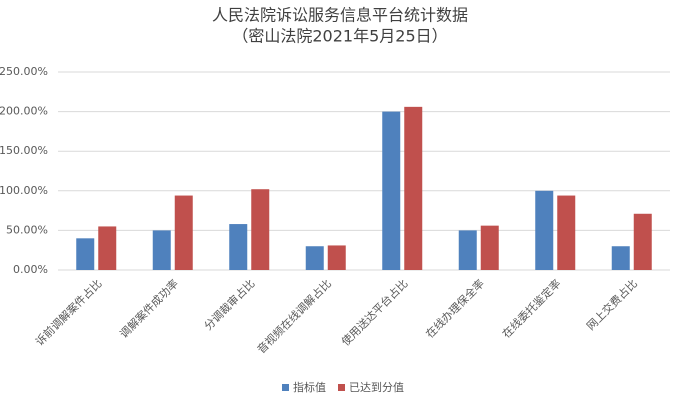  I want to click on x-tick-label: 音视频在线调解占比, so click(294, 316).